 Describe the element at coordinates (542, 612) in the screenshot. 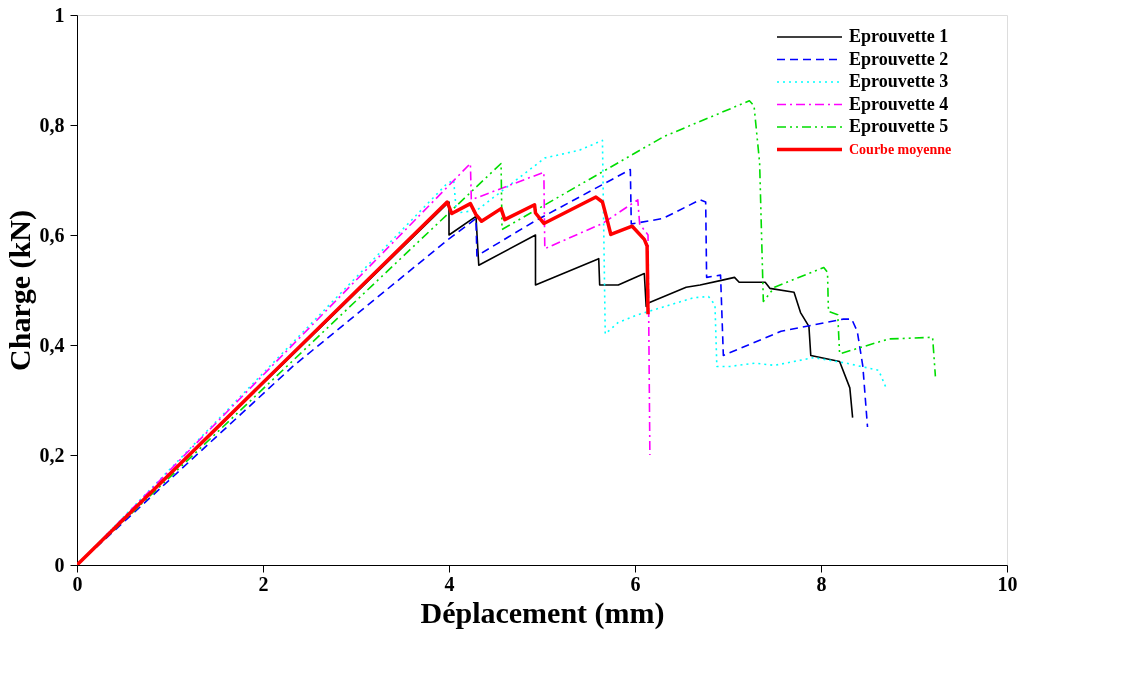

I see `x-axis-title: Déplacement (mm)` at that location.